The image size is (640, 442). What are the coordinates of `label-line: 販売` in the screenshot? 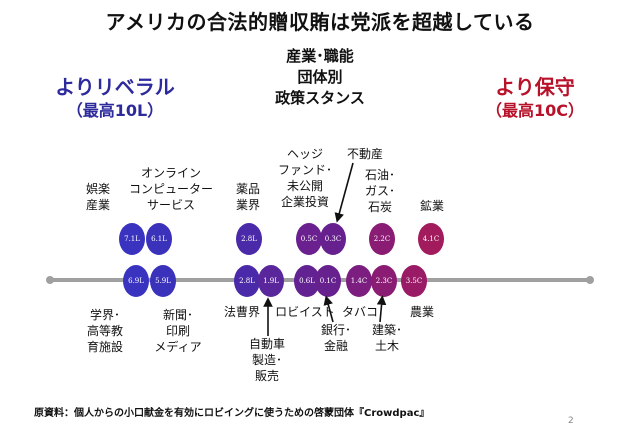 It's located at (266, 376).